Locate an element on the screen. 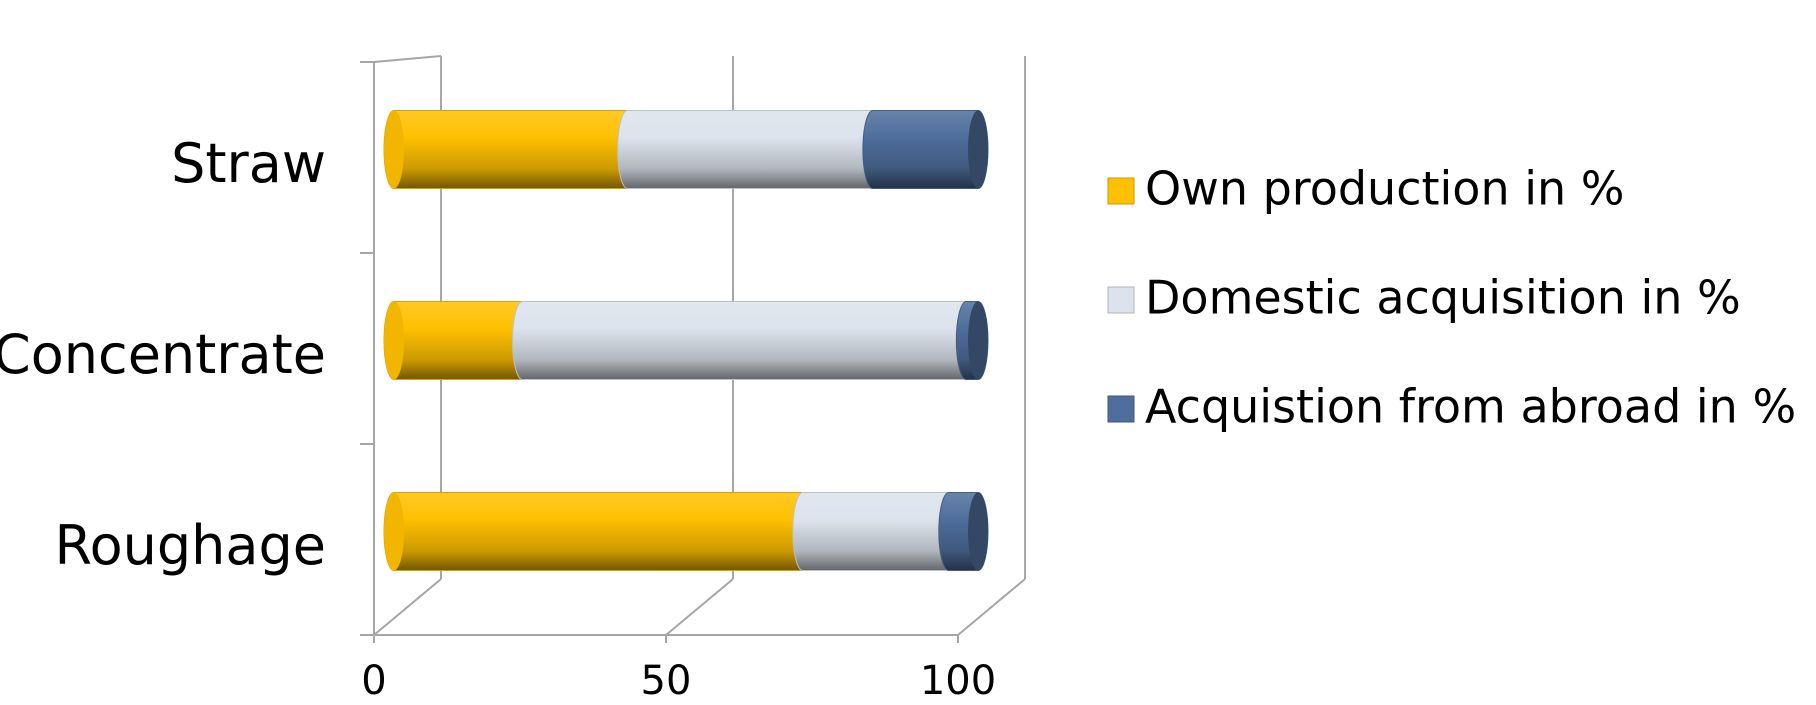 This screenshot has height=705, width=1816. category-label-roughage: Roughage is located at coordinates (190, 545).